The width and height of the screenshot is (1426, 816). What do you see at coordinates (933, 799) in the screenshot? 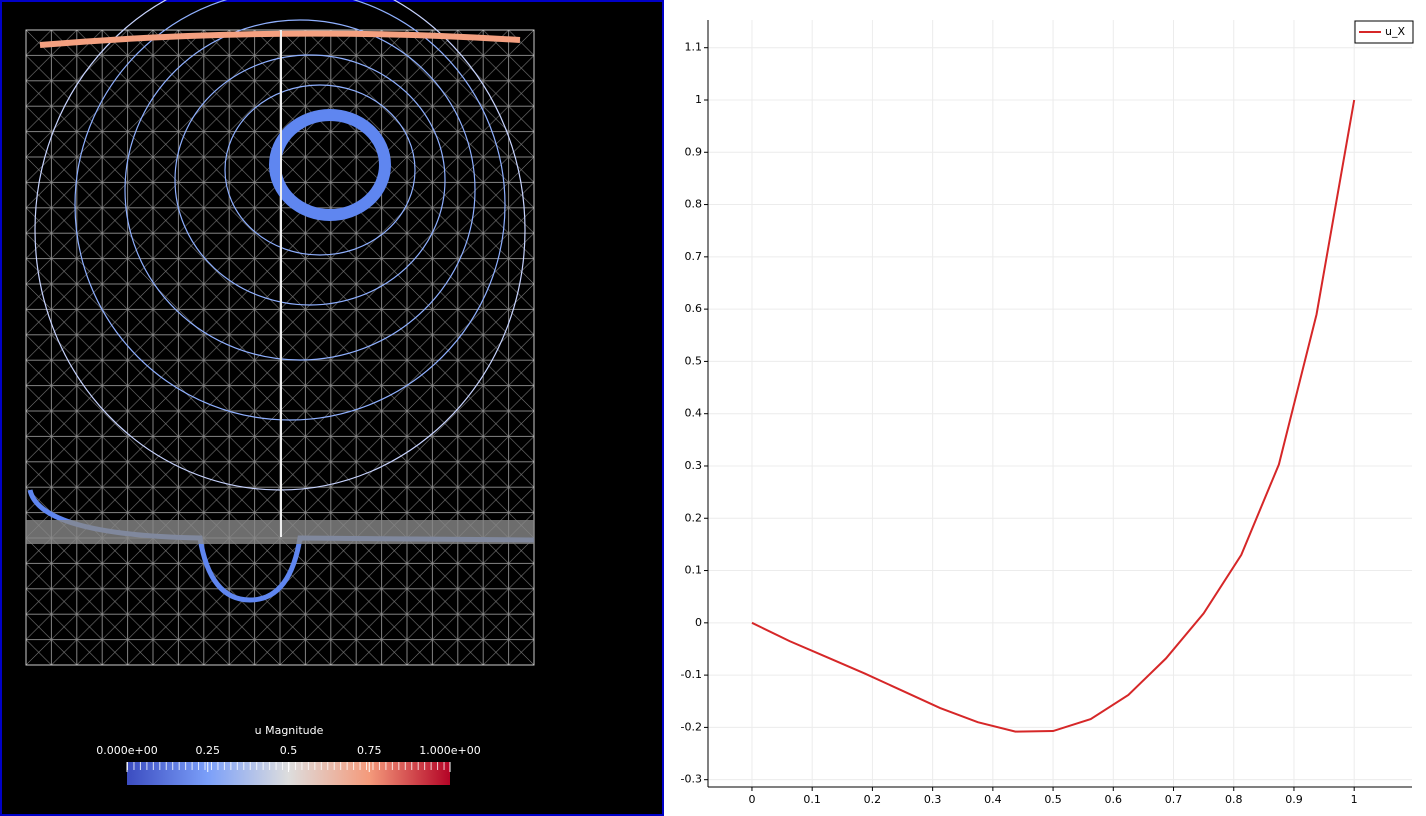
I see `x-tick-label: 0.3` at bounding box center [933, 799].